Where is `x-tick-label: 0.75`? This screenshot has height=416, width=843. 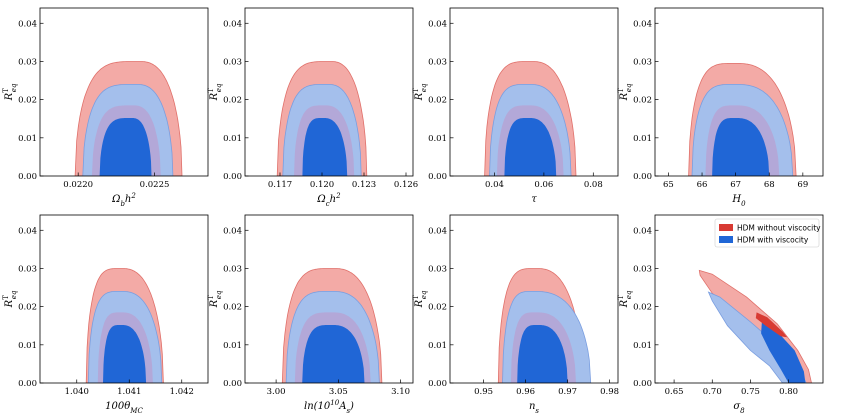 x-tick-label: 0.75 is located at coordinates (750, 392).